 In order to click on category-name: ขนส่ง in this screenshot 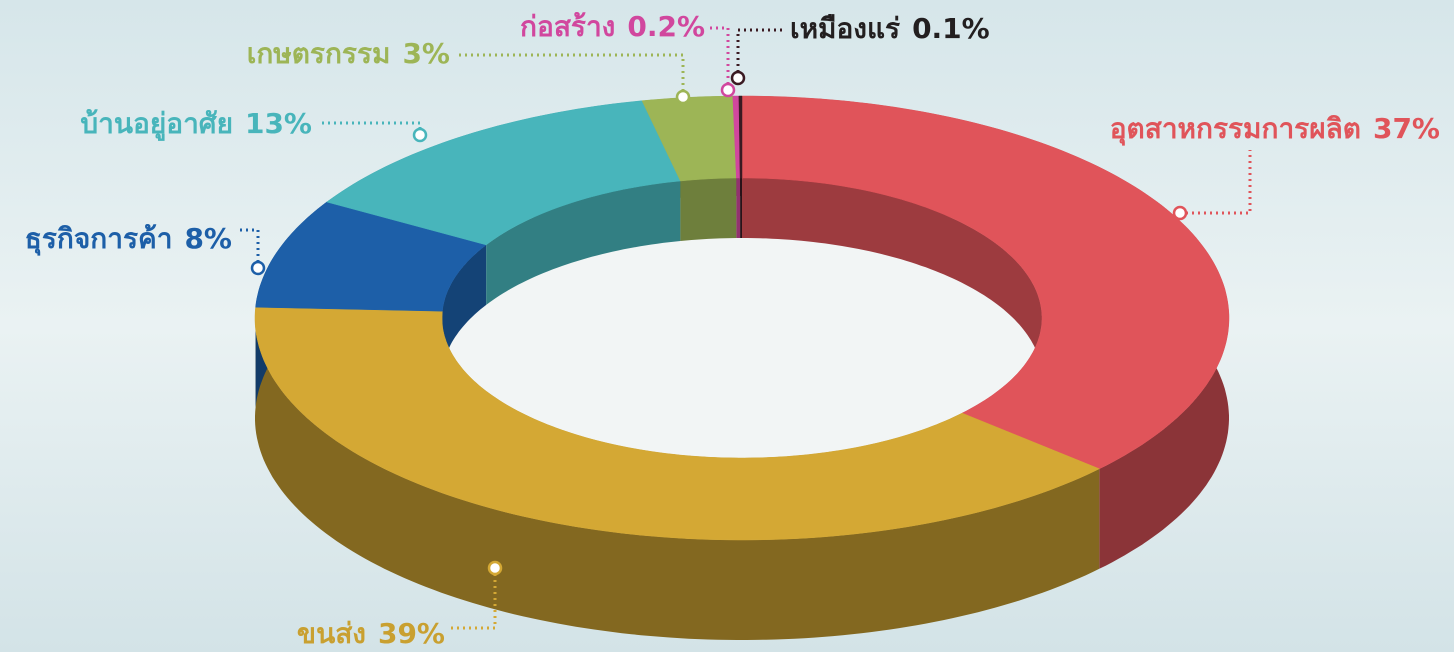, I will do `click(331, 633)`.